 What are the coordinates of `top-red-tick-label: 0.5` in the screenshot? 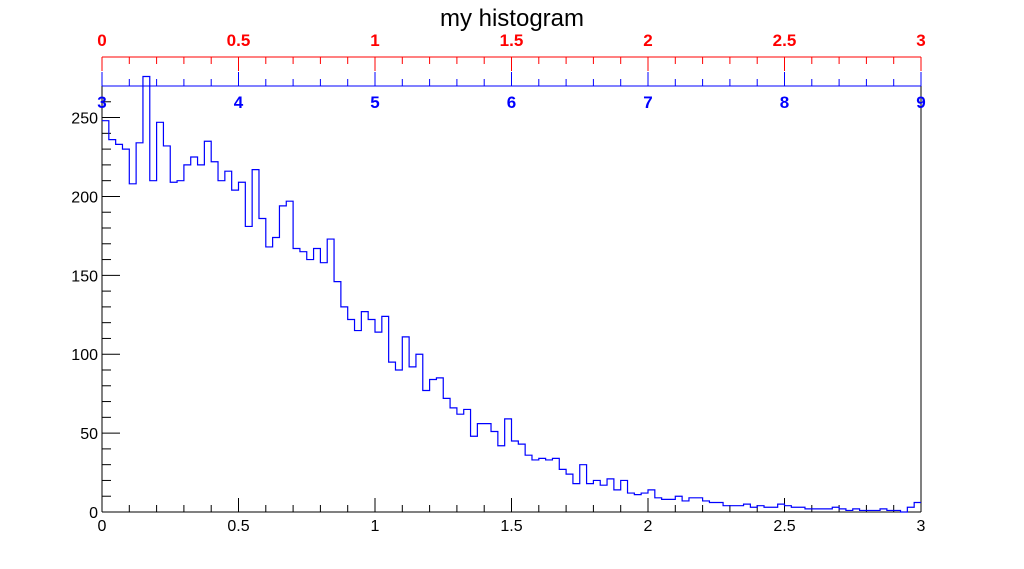 It's located at (239, 40).